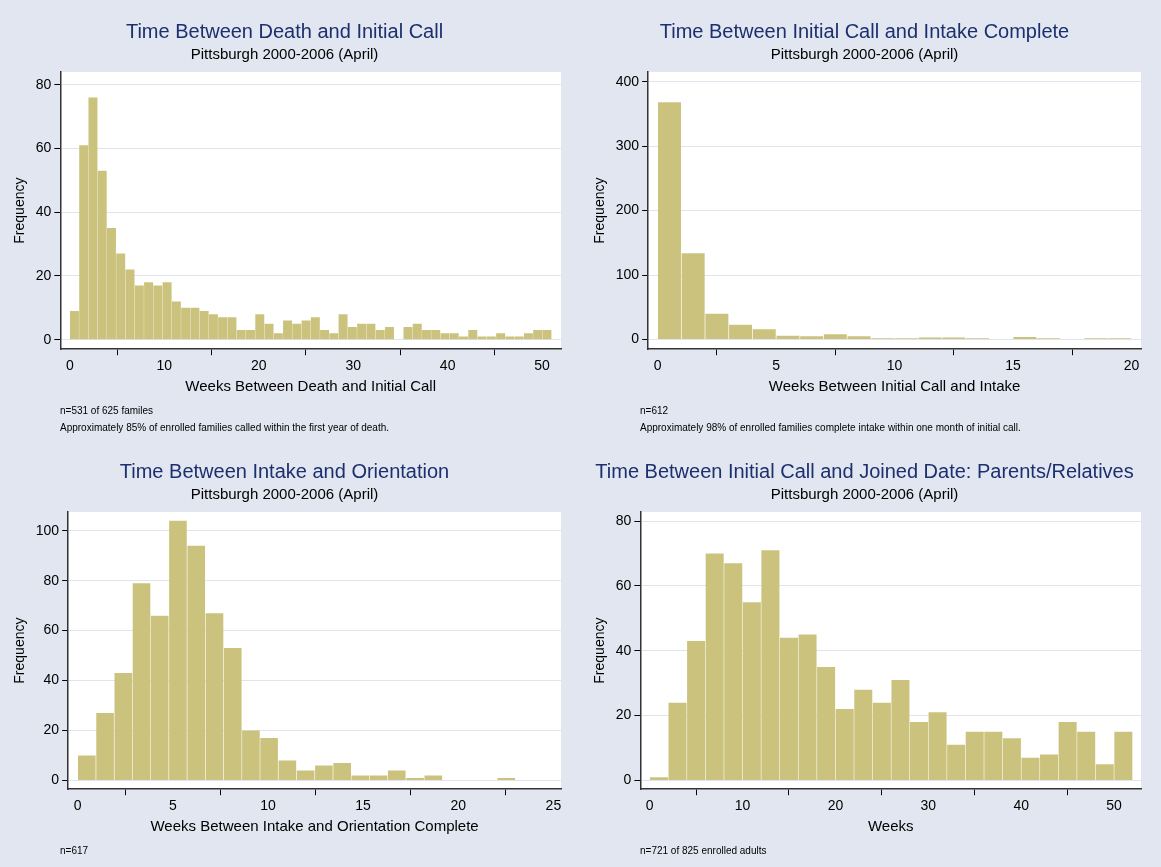  What do you see at coordinates (225, 428) in the screenshot?
I see `text: Approximately 85% of enrolled families called within the first year of death.` at bounding box center [225, 428].